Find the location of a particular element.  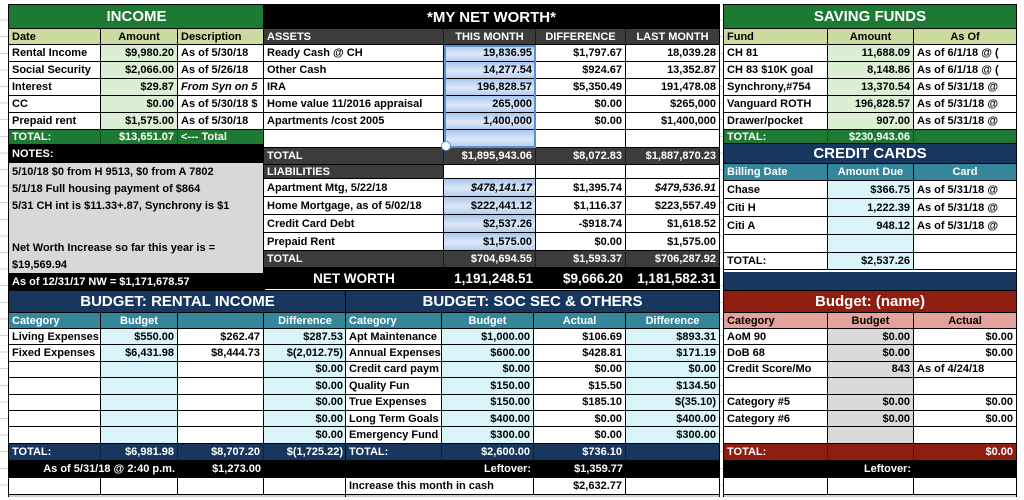

income-r5-cell-1: $0.00 is located at coordinates (139, 104).